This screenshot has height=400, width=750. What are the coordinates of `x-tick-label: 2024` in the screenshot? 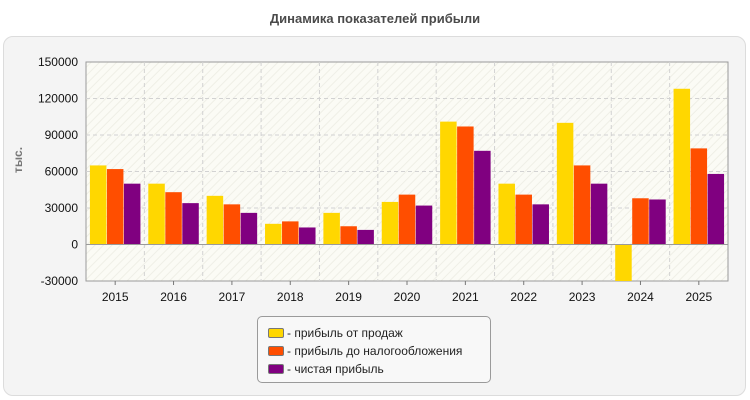 It's located at (640, 297).